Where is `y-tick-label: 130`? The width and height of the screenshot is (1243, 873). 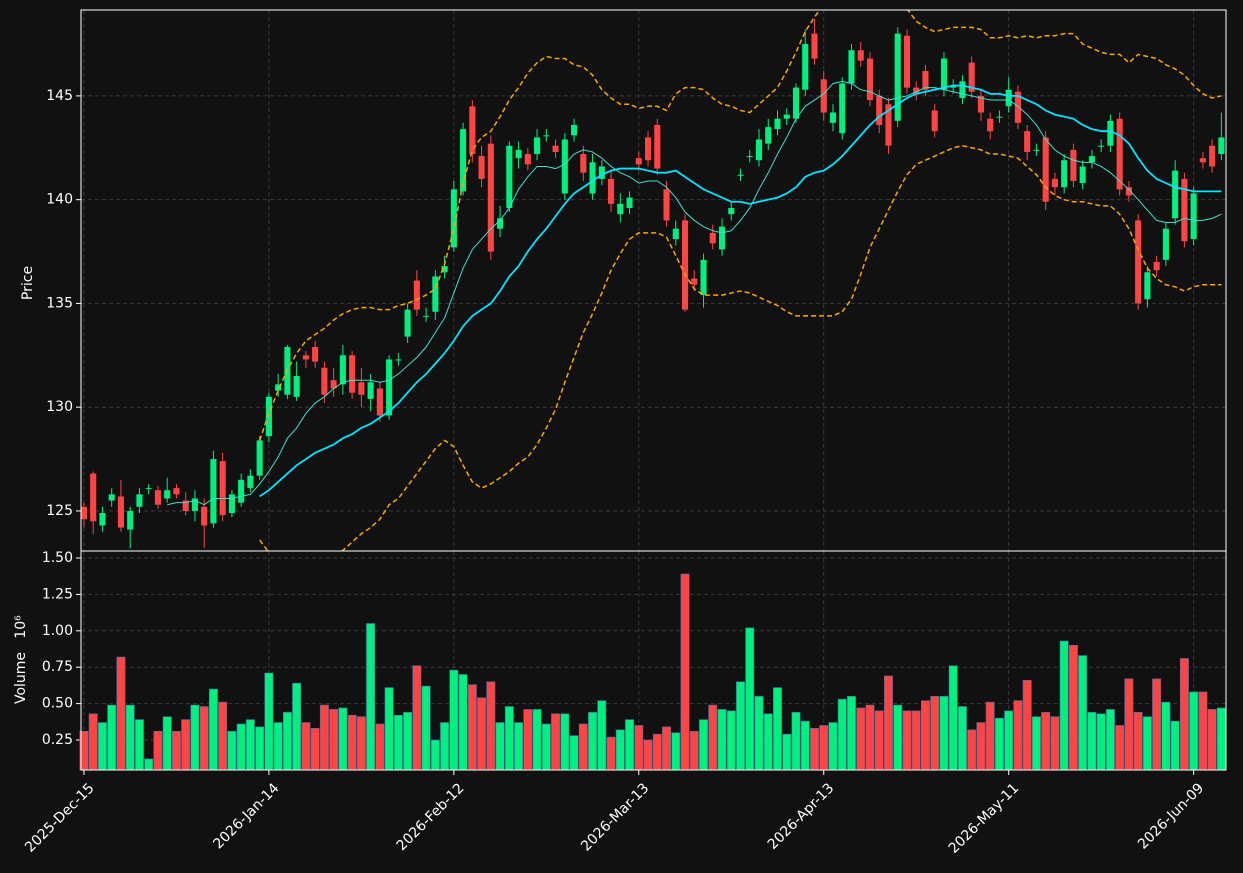 y-tick-label: 130 is located at coordinates (59, 407).